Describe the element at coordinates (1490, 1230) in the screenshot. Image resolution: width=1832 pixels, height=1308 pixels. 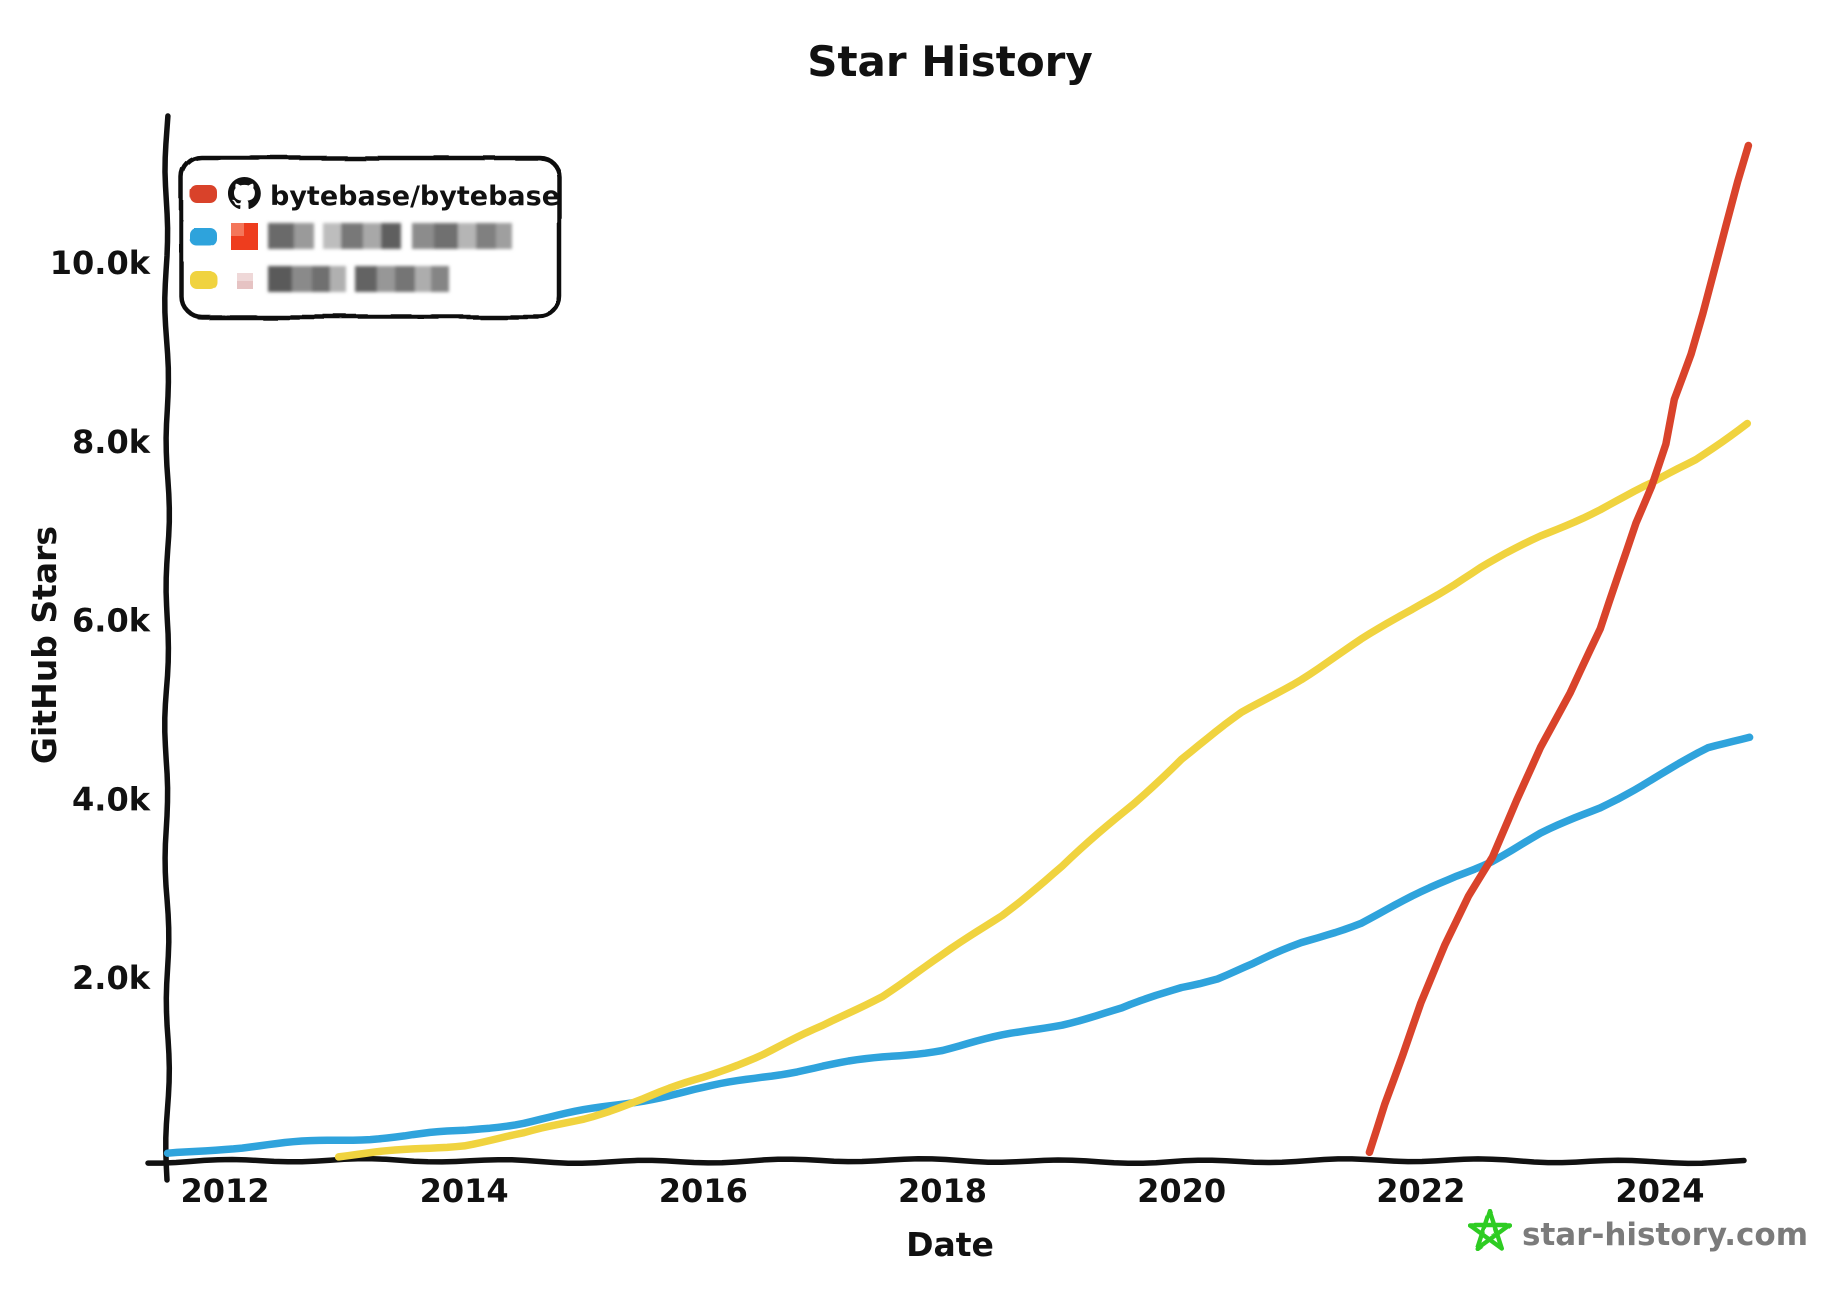
I see `star-history-star-icon` at that location.